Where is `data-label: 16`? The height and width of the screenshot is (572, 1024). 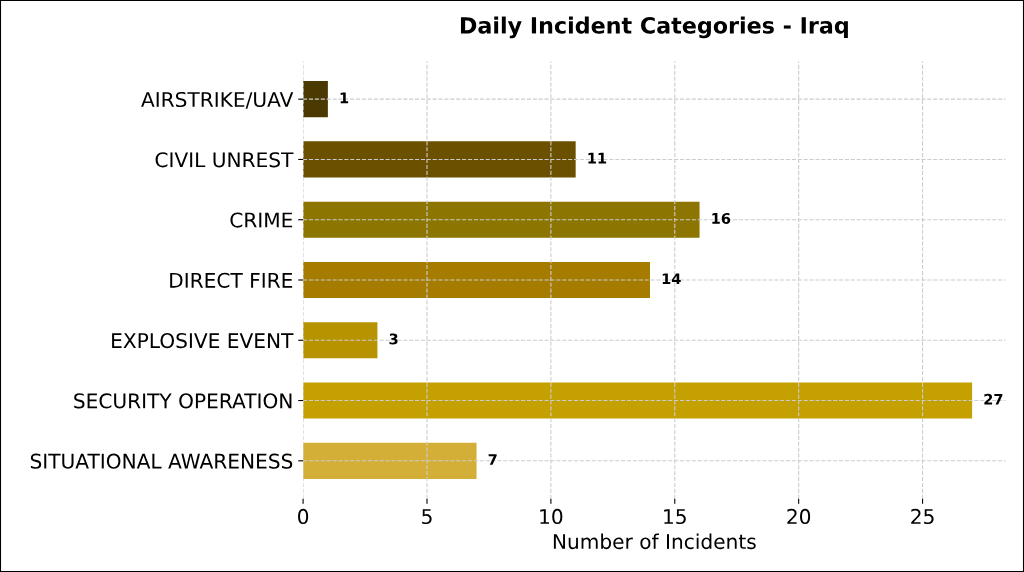
data-label: 16 is located at coordinates (721, 218).